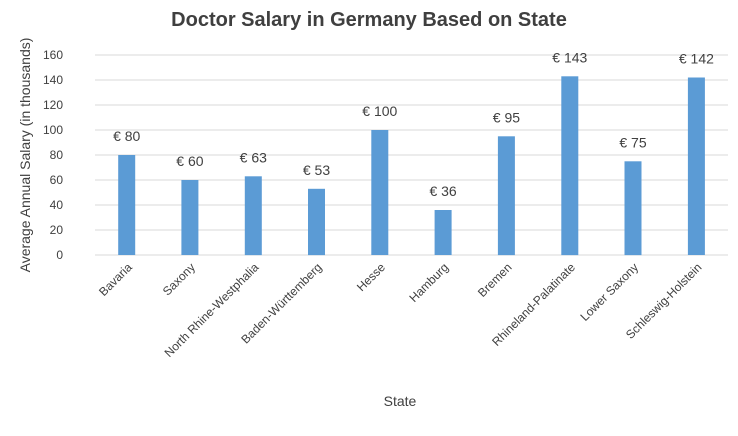 This screenshot has height=436, width=738. What do you see at coordinates (369, 20) in the screenshot?
I see `chart-title: Doctor Salary in Germany Based on State` at bounding box center [369, 20].